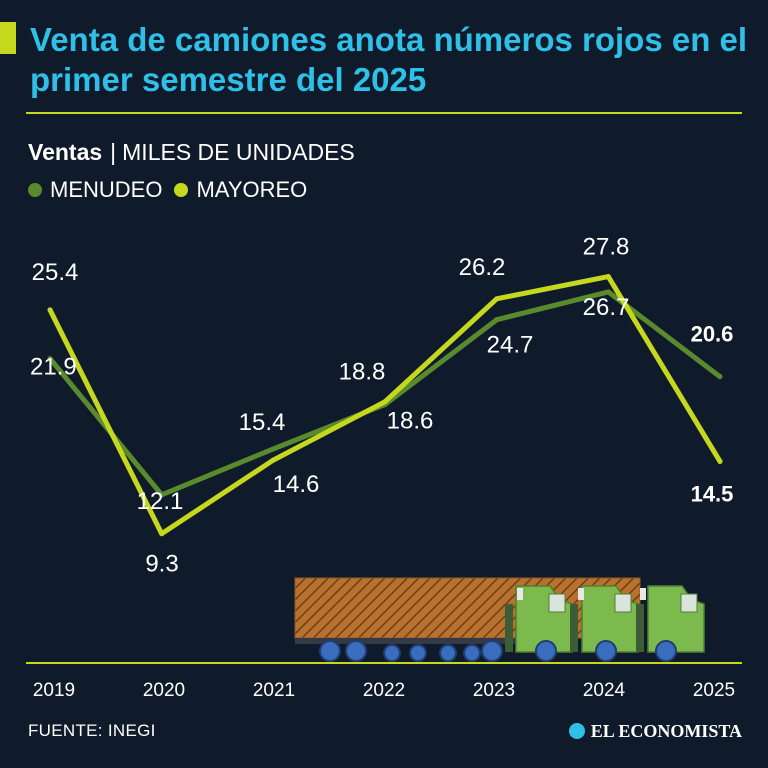 This screenshot has width=768, height=768. What do you see at coordinates (608, 292) in the screenshot?
I see `data-point-menudeo-2024` at bounding box center [608, 292].